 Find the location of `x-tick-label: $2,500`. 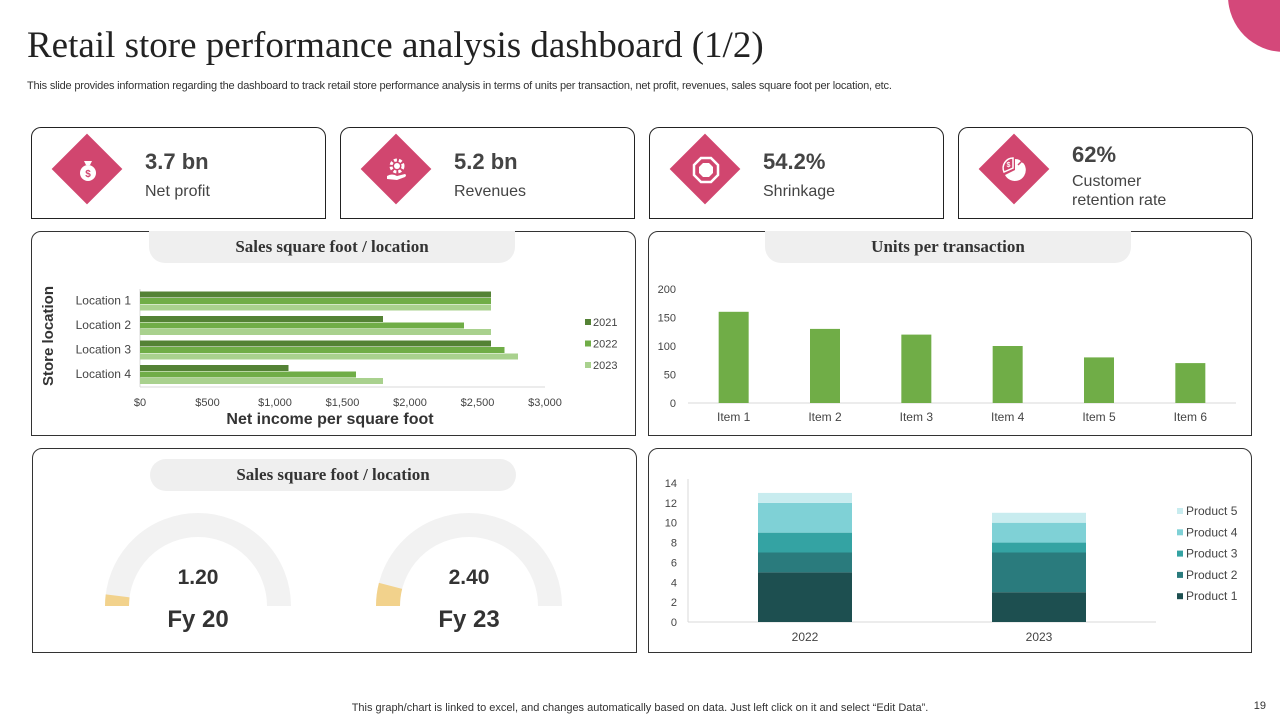

x-tick-label: $2,500 is located at coordinates (478, 403).